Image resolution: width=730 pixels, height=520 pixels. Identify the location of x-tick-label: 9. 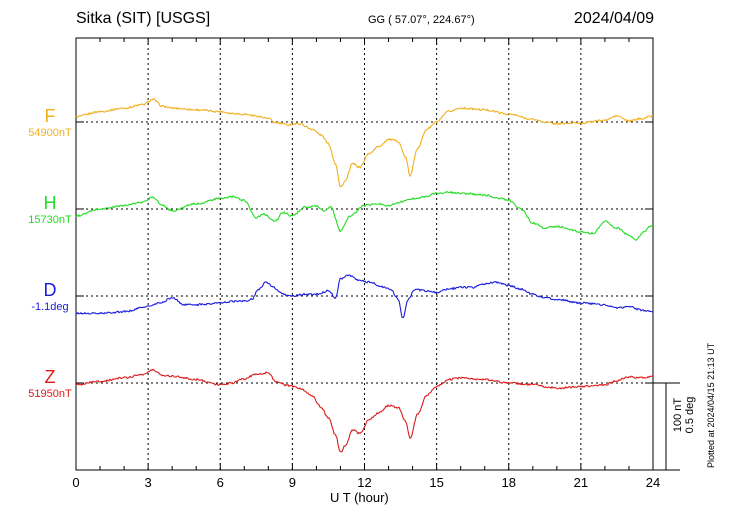
(292, 482).